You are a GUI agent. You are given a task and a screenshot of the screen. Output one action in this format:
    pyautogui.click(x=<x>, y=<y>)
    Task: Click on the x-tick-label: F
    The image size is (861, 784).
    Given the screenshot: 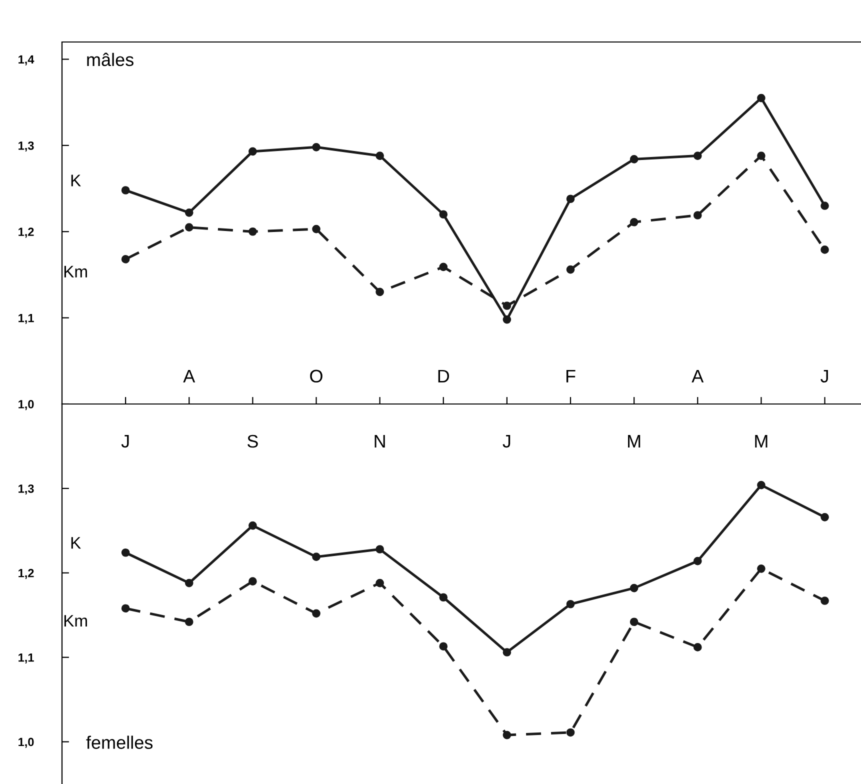 What is the action you would take?
    pyautogui.click(x=571, y=376)
    